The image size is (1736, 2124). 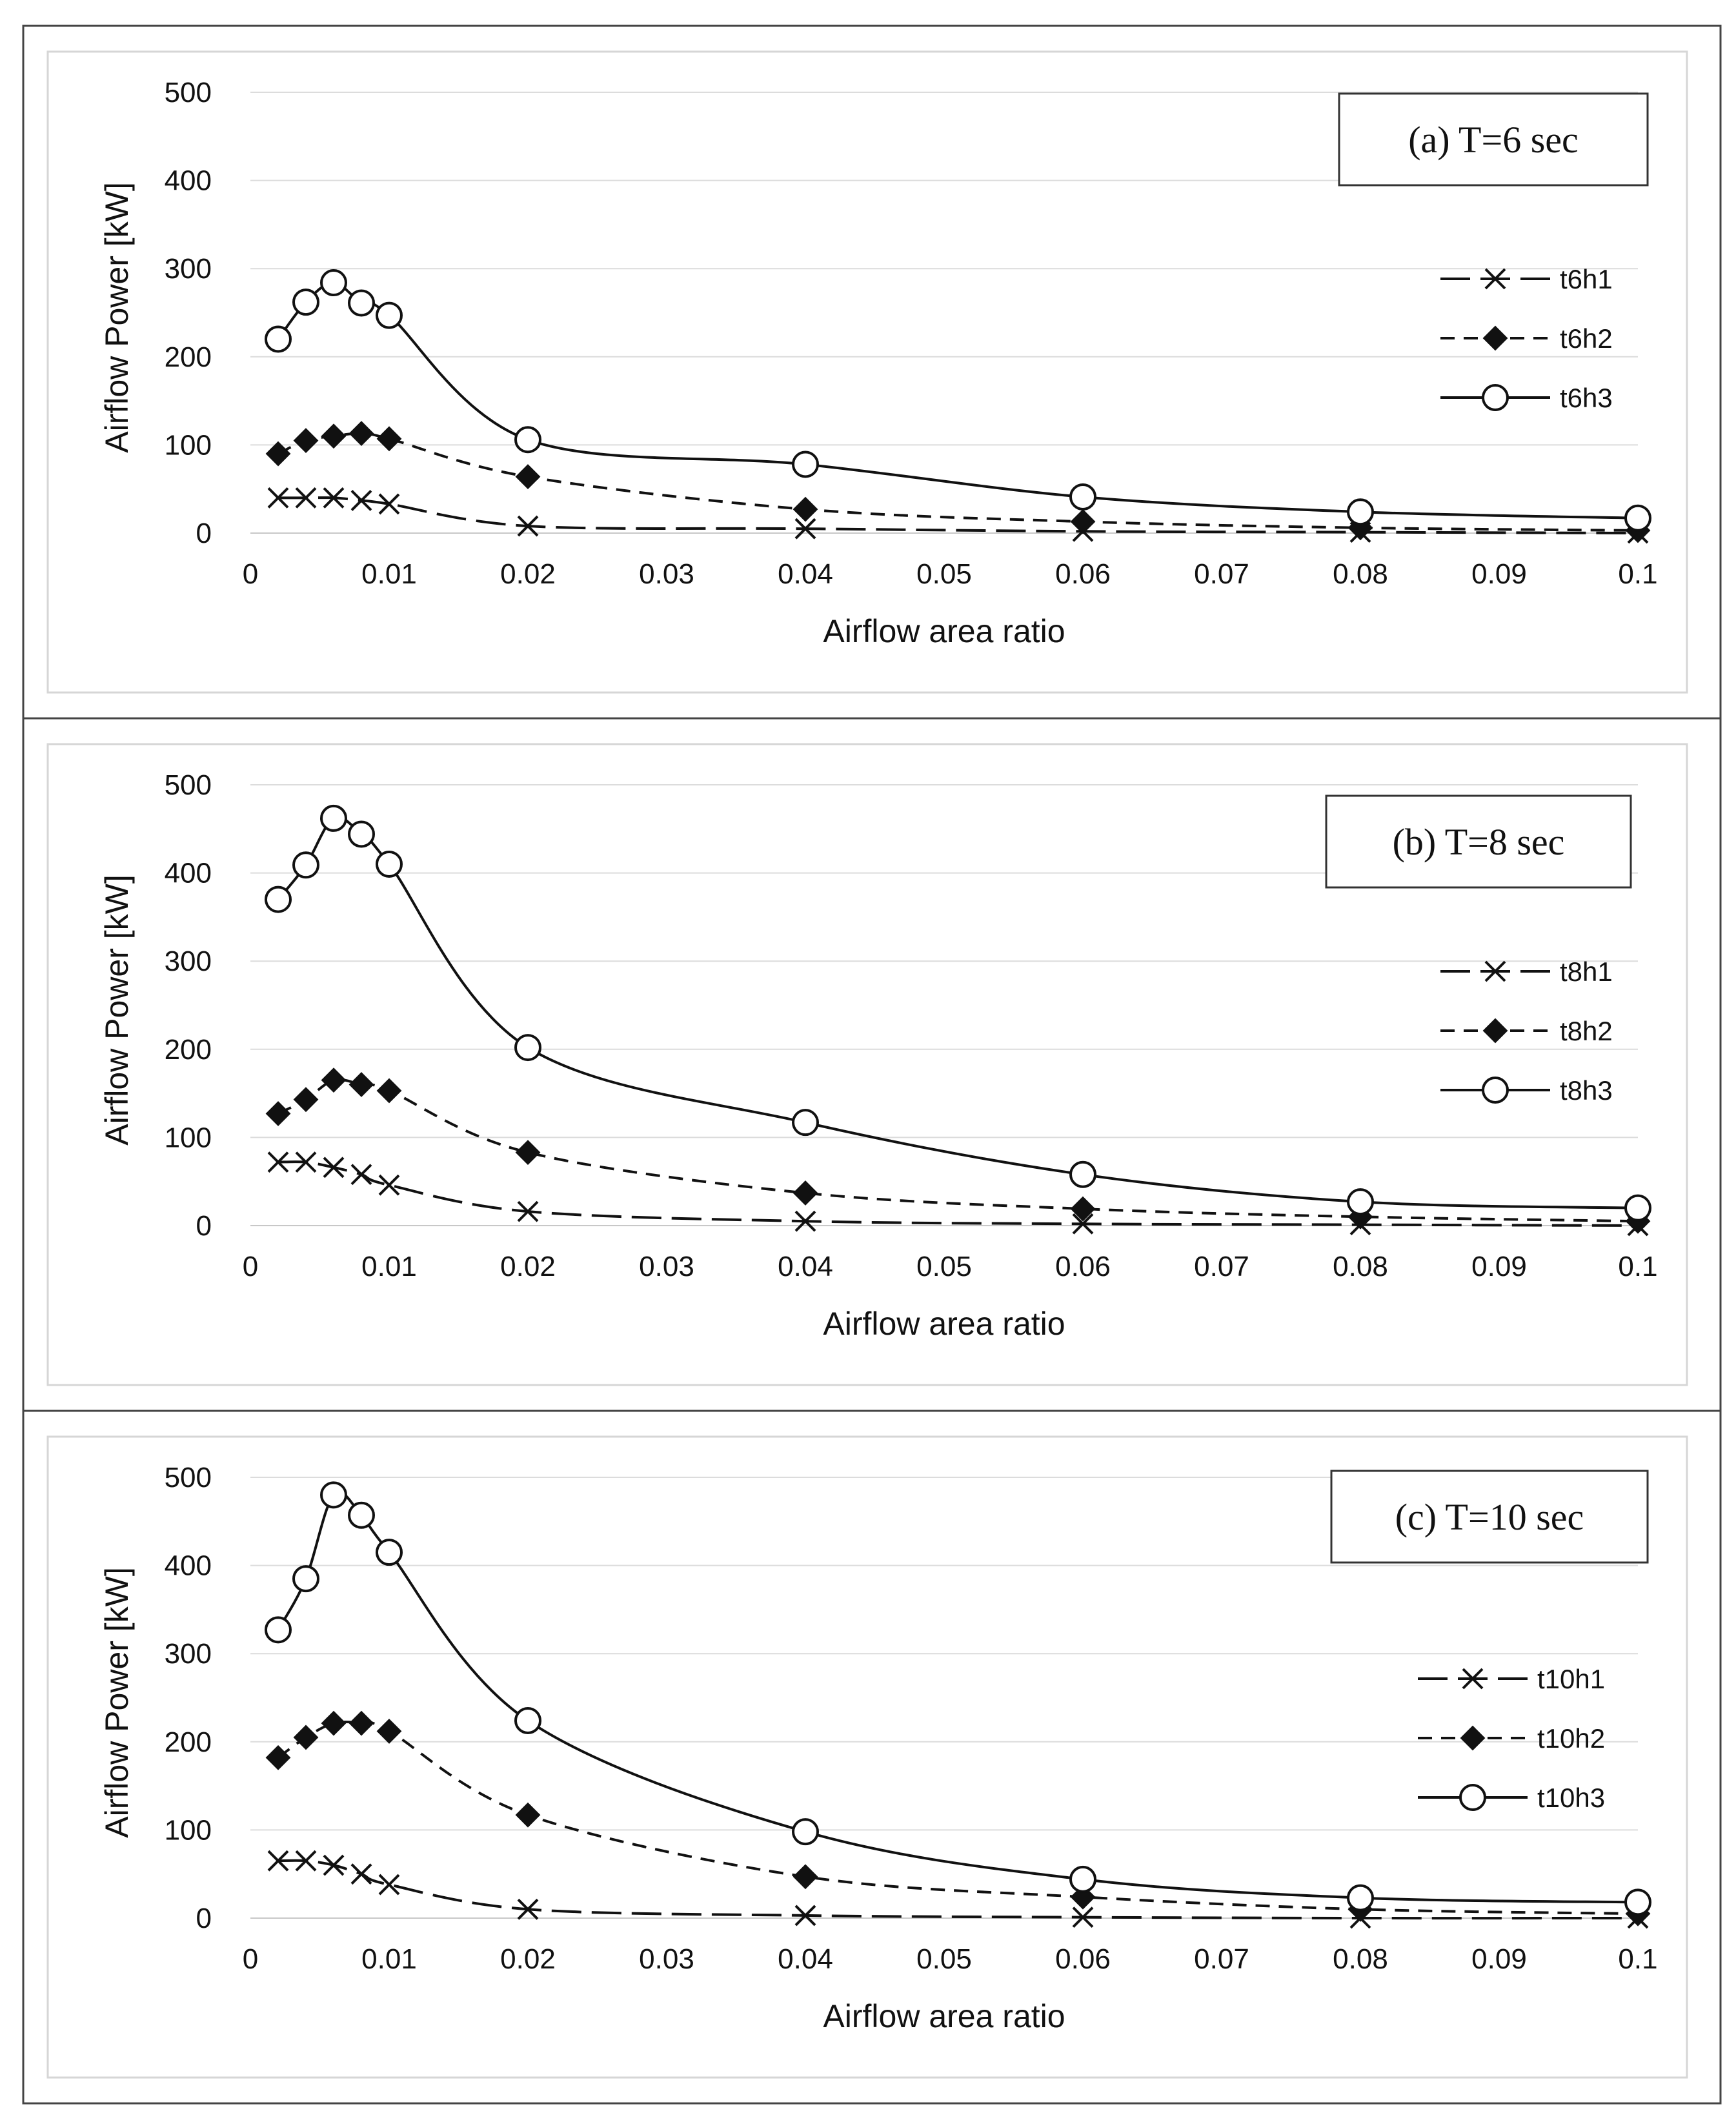 What do you see at coordinates (958, 1889) in the screenshot?
I see `series-line-t10h1` at bounding box center [958, 1889].